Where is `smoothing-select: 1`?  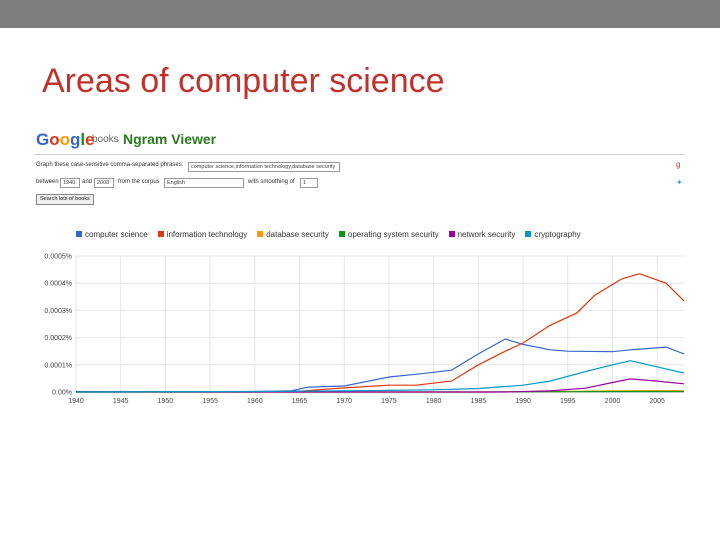 smoothing-select: 1 is located at coordinates (309, 183).